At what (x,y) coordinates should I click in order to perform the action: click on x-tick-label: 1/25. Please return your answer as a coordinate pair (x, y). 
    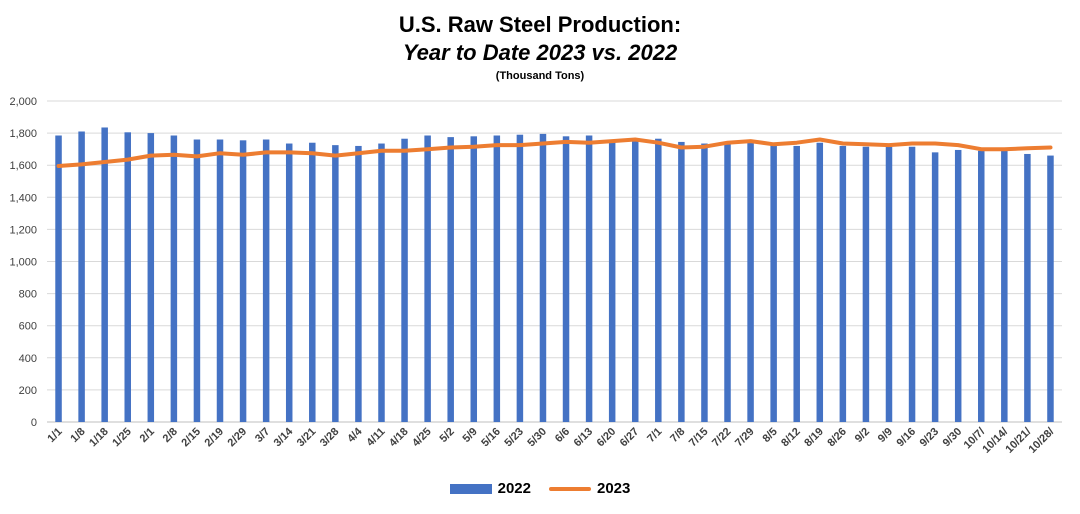
    Looking at the image, I should click on (122, 438).